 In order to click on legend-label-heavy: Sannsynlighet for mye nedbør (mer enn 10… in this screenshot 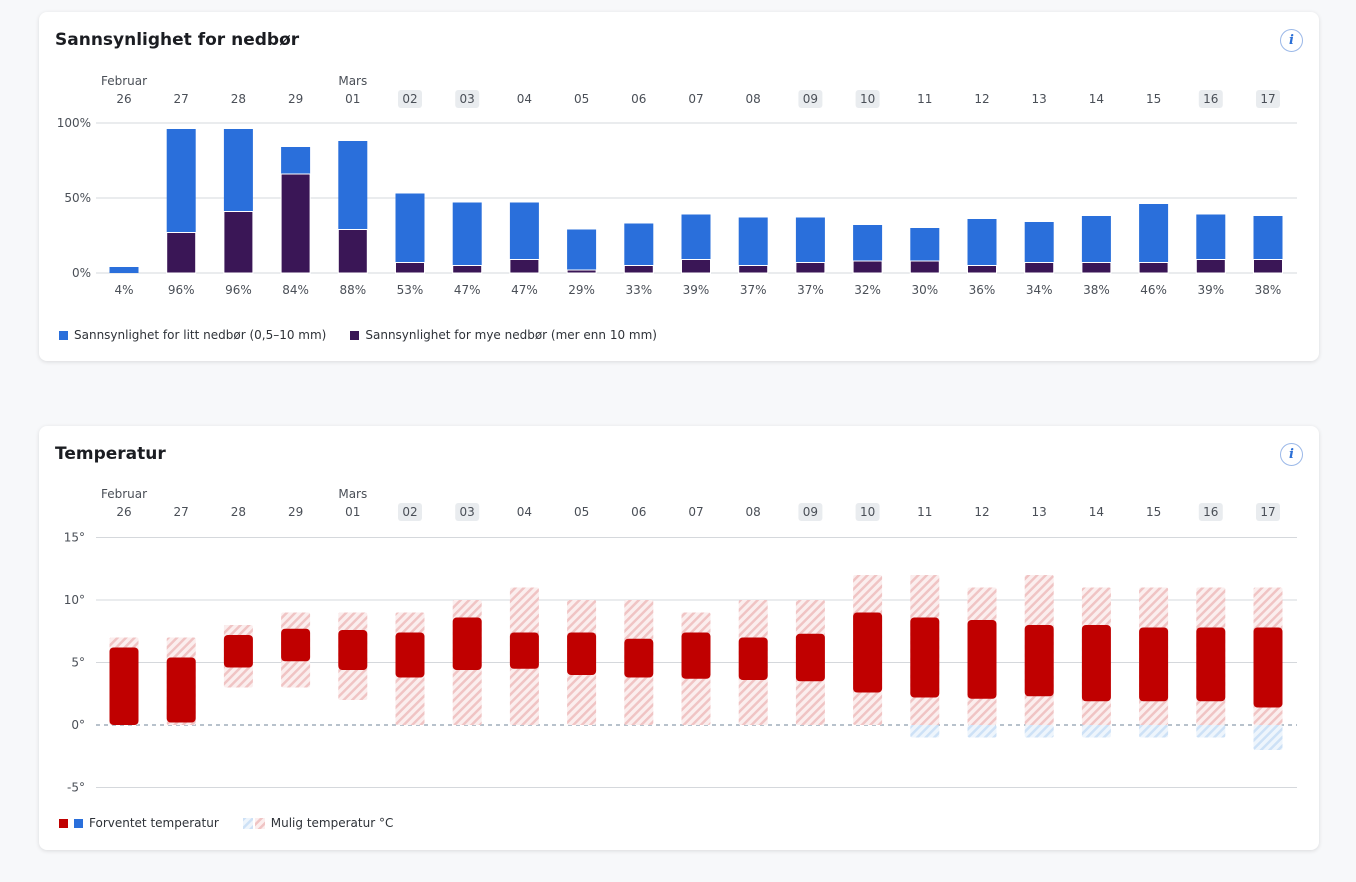, I will do `click(511, 335)`.